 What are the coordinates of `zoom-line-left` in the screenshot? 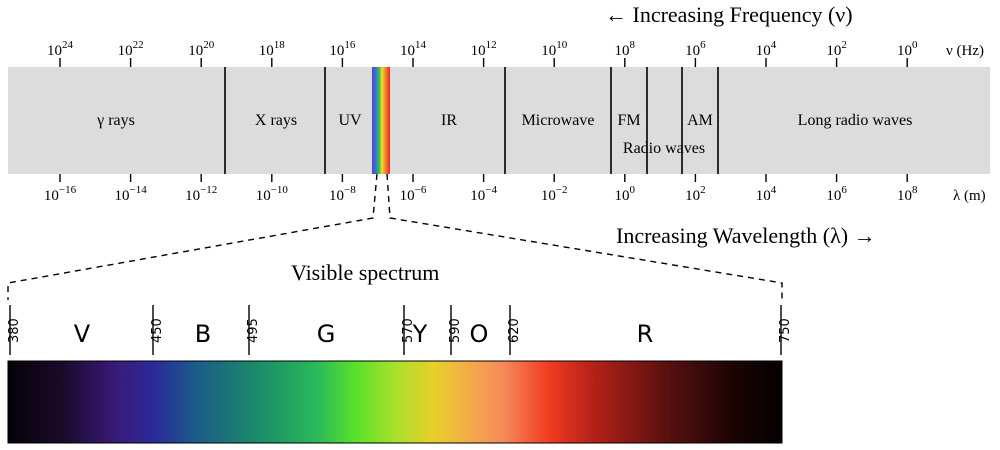 It's located at (192, 236).